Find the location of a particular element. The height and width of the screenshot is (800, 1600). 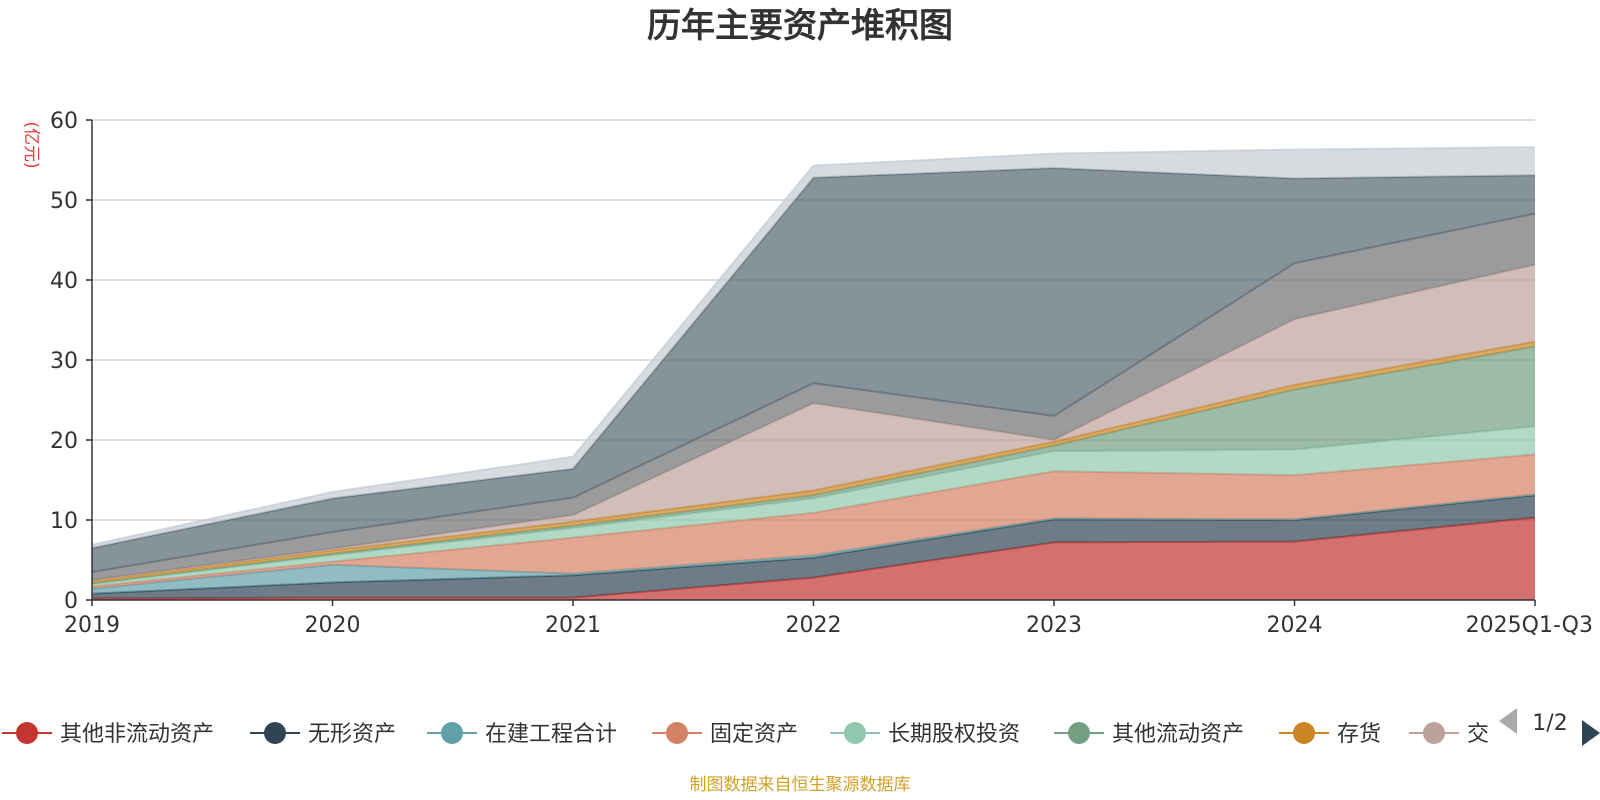

y-tick-label: 40 is located at coordinates (64, 281).